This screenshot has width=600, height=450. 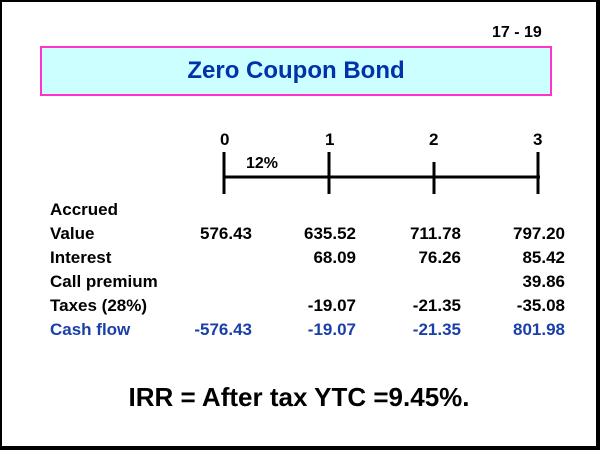 What do you see at coordinates (436, 305) in the screenshot?
I see `taxes-cell: -21.35` at bounding box center [436, 305].